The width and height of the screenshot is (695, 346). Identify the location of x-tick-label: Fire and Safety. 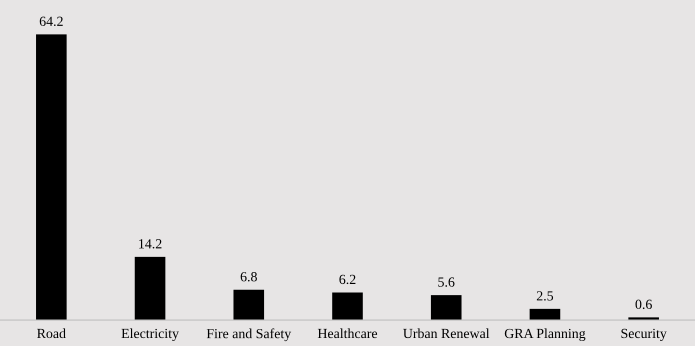
(249, 335).